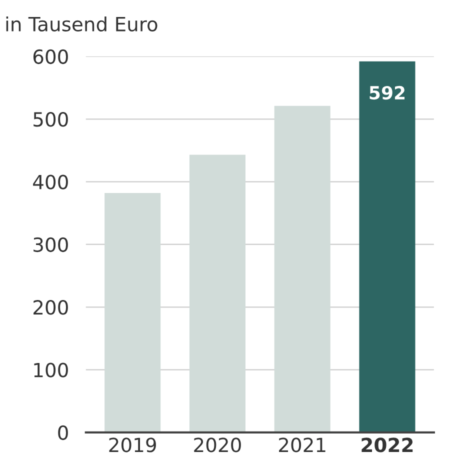 The height and width of the screenshot is (470, 452). Describe the element at coordinates (82, 24) in the screenshot. I see `y-axis-title: in Tausend Euro` at that location.